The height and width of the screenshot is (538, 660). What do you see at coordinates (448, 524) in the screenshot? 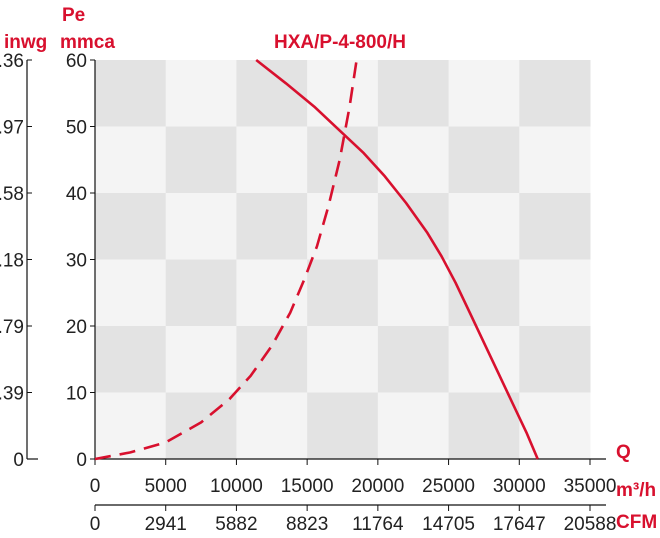
I see `x-secondary-tick-label: 14705` at bounding box center [448, 524].